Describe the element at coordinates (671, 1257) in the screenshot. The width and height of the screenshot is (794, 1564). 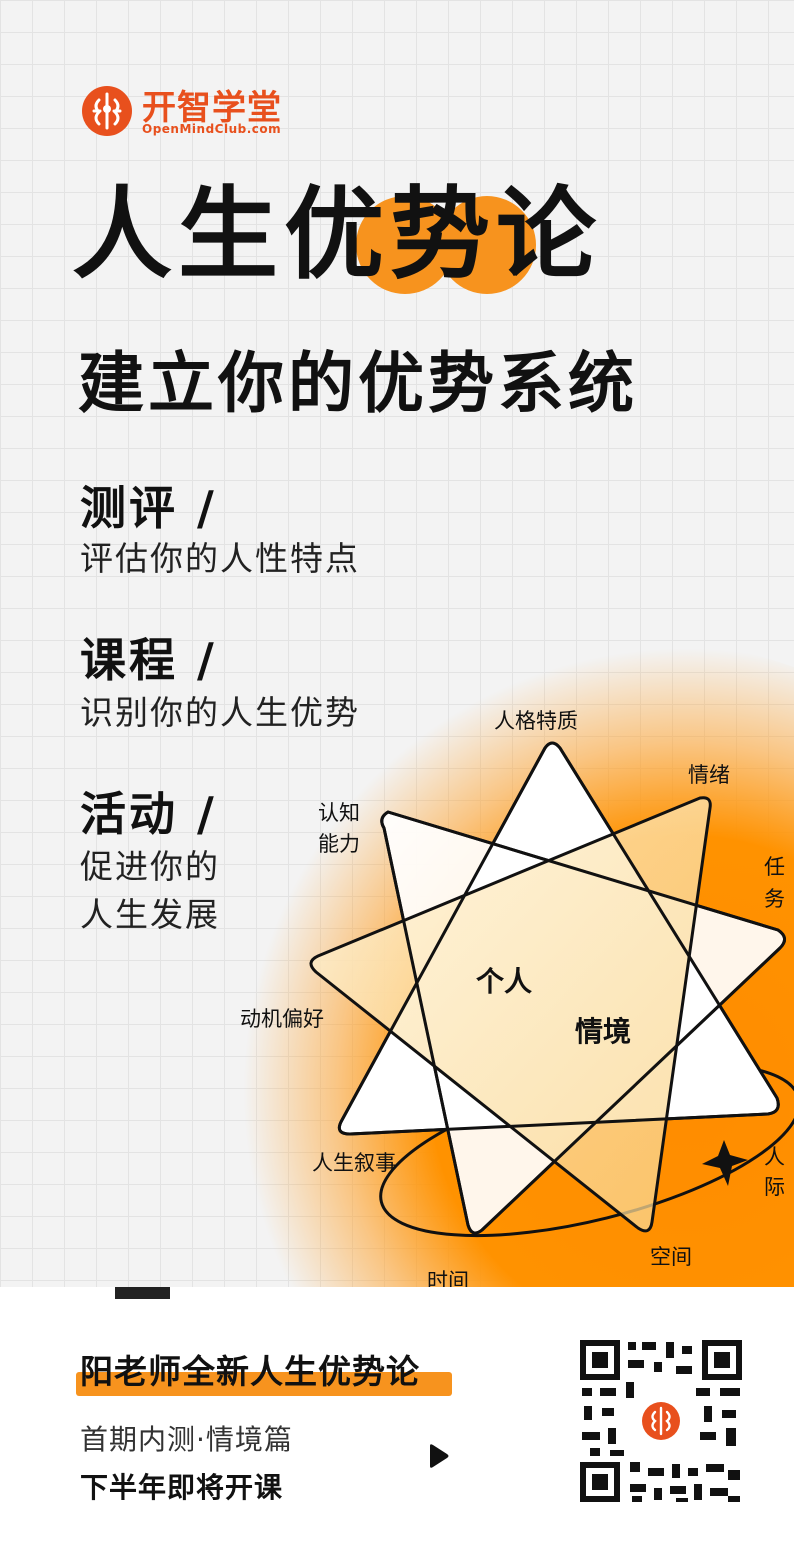
I see `label-space: 空间` at that location.